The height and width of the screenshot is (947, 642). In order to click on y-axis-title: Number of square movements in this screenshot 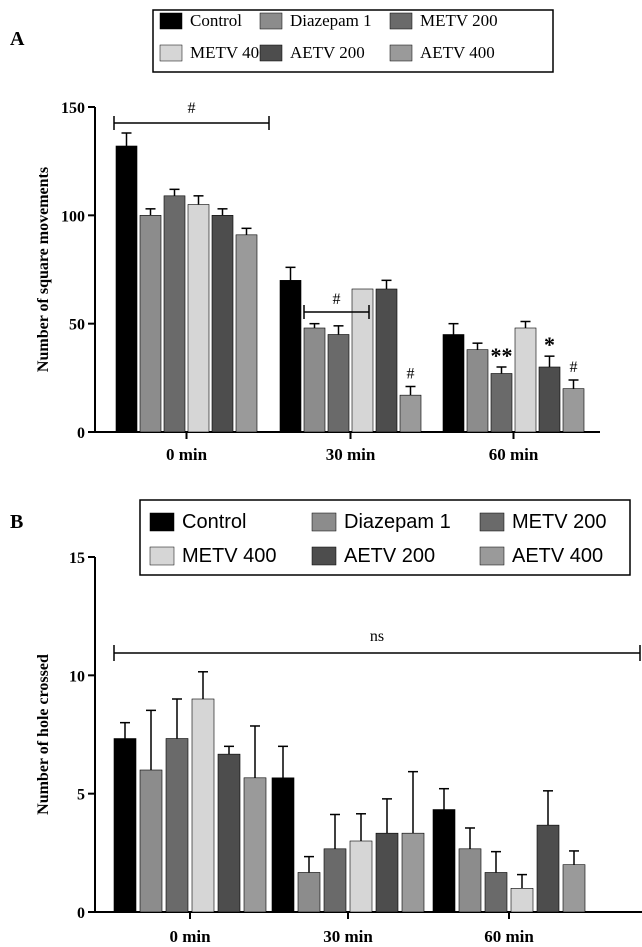, I will do `click(43, 269)`.